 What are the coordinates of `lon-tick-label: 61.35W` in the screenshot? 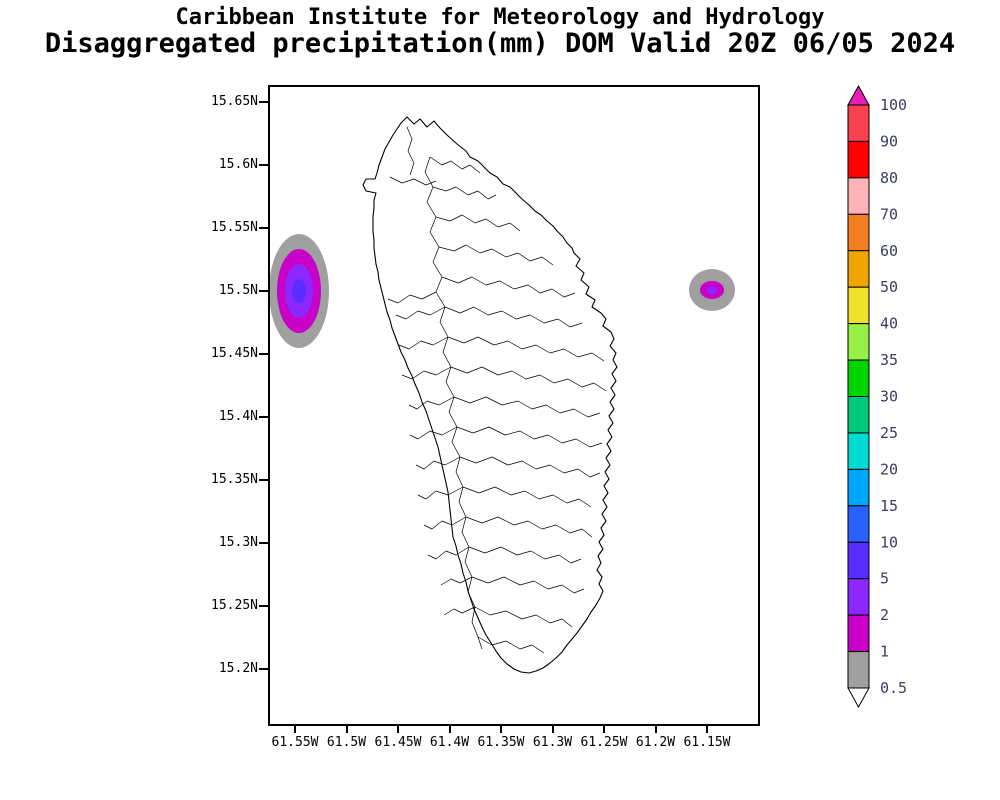 It's located at (501, 742).